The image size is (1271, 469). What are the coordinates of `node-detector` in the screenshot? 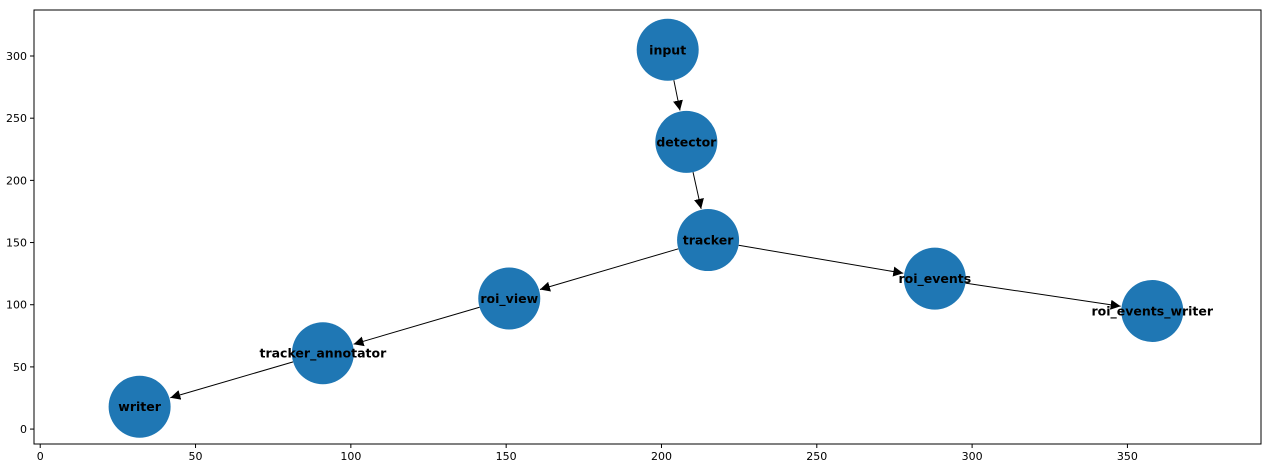 It's located at (686, 141).